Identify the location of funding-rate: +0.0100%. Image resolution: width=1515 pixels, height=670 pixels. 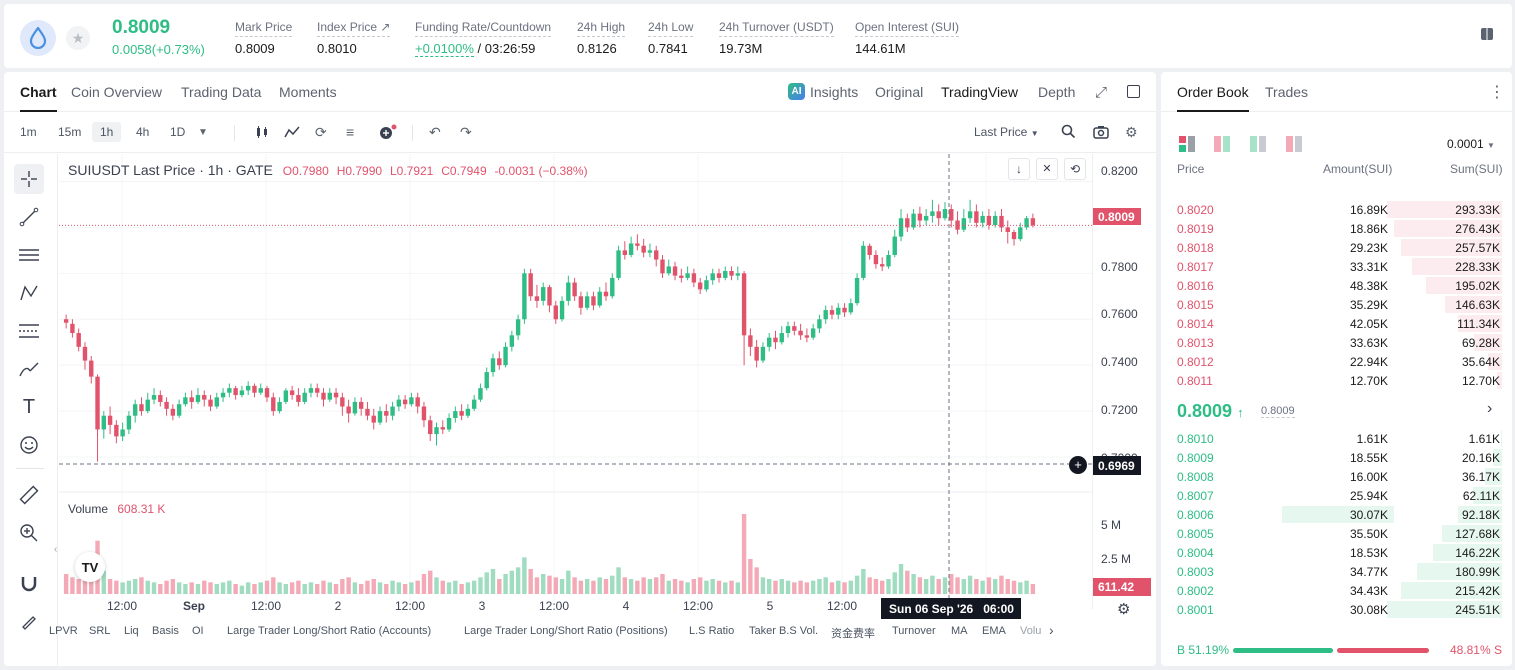
(444, 49).